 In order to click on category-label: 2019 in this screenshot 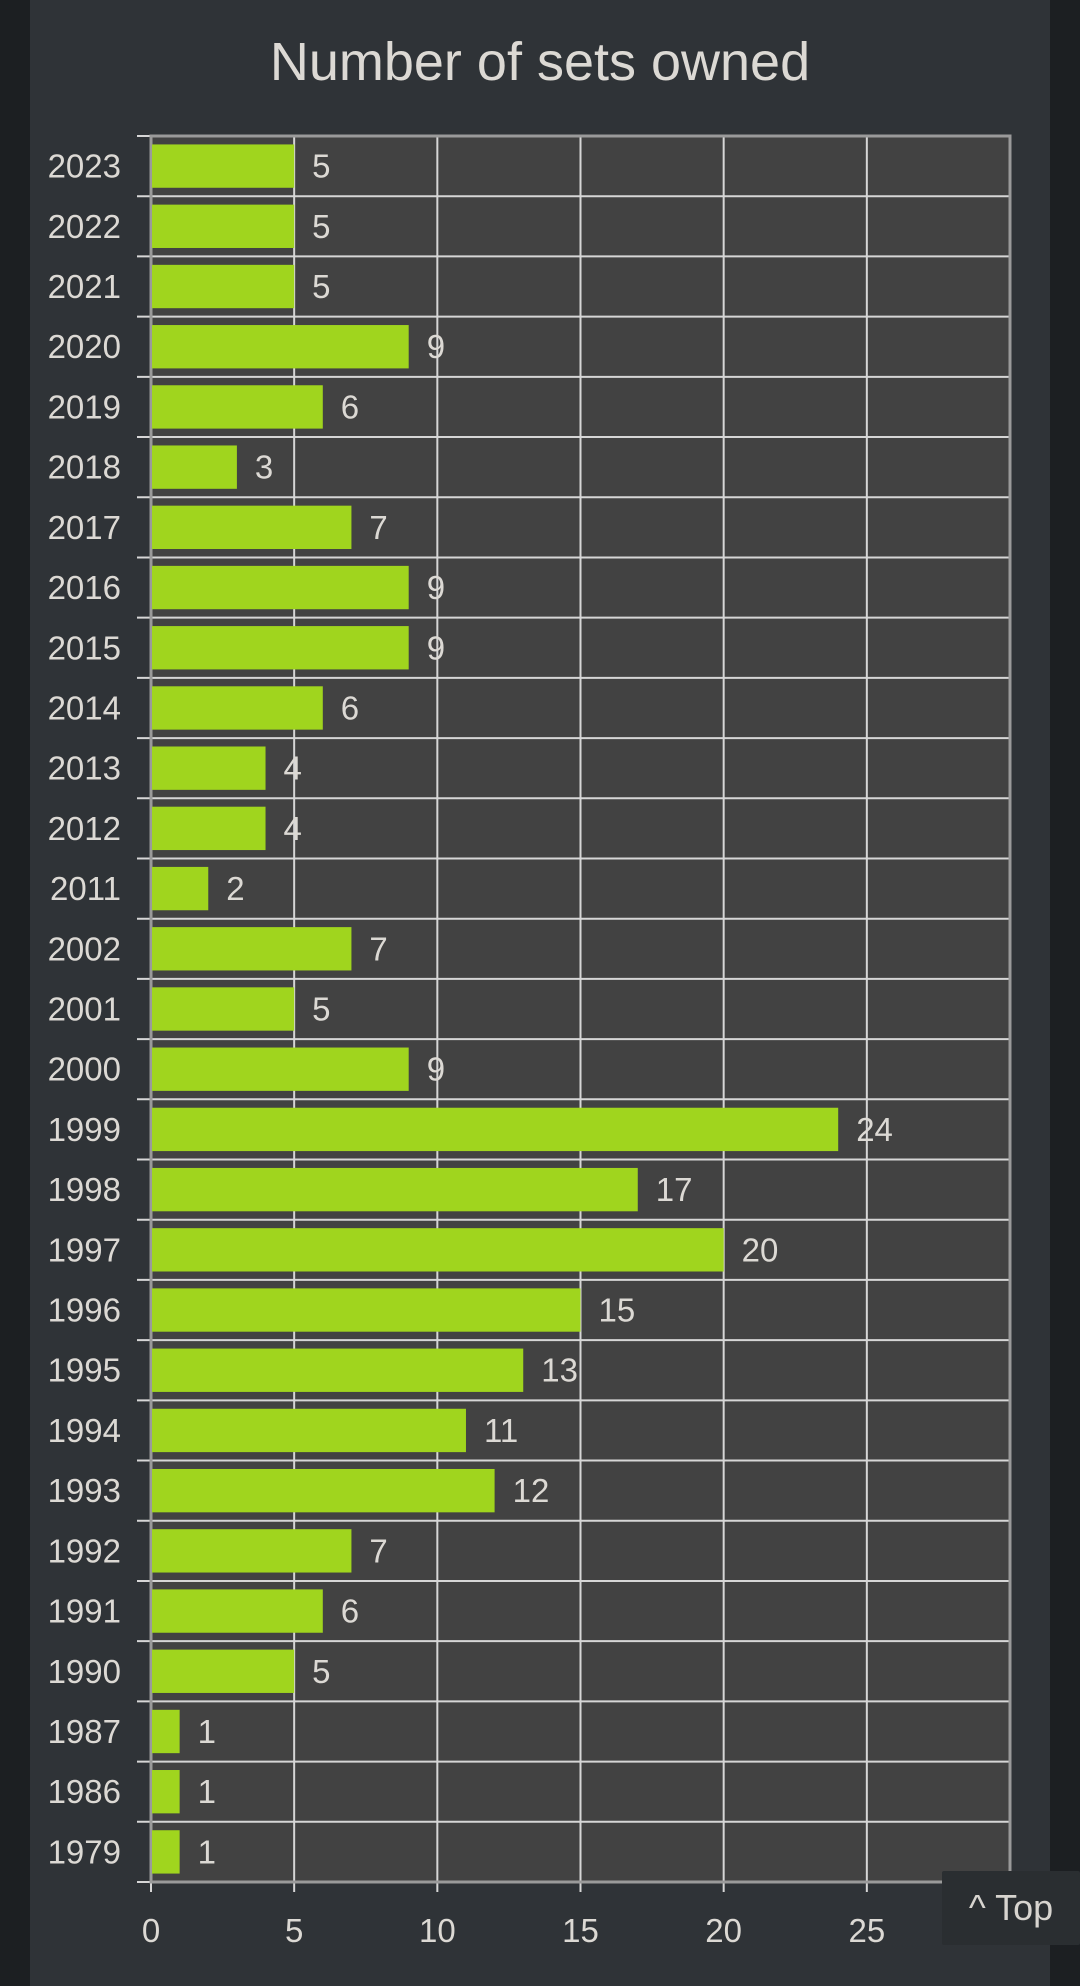, I will do `click(84, 406)`.